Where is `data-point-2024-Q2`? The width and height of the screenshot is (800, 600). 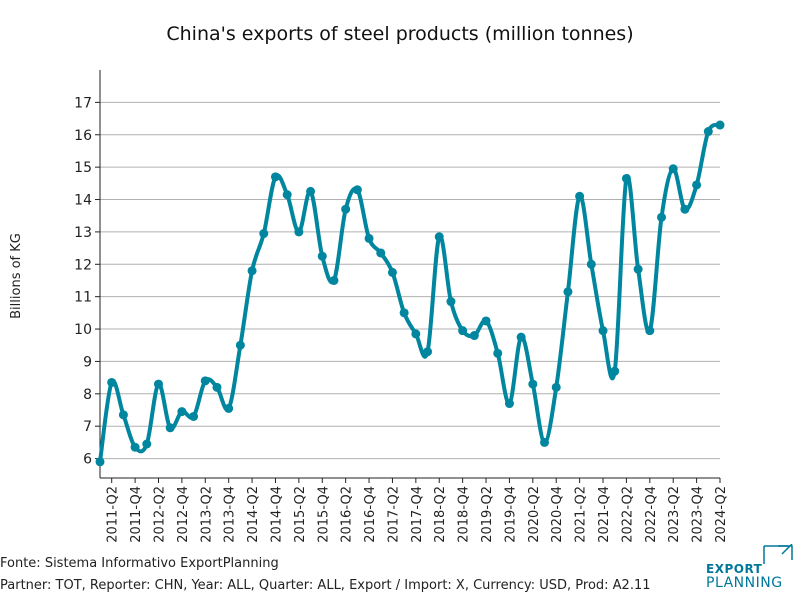 data-point-2024-Q2 is located at coordinates (720, 125).